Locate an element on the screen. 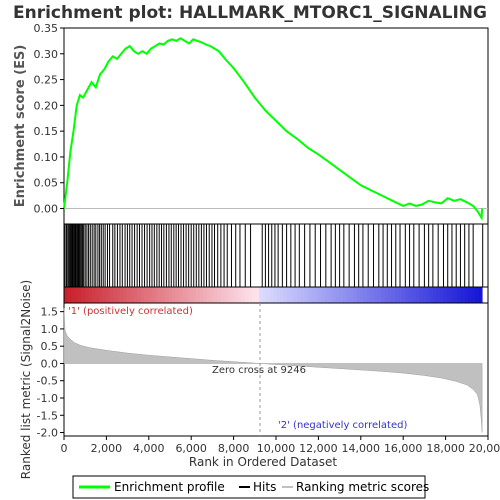 The width and height of the screenshot is (500, 500). rank-heat-bar is located at coordinates (276, 295).